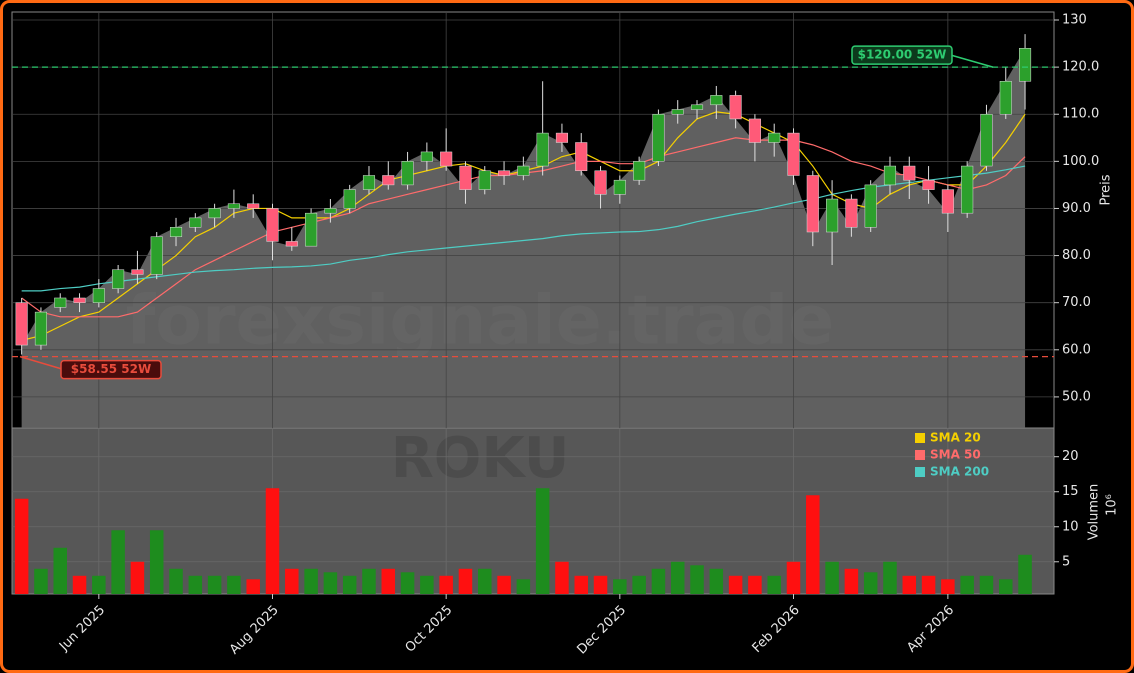  What do you see at coordinates (1076, 208) in the screenshot?
I see `y-tick-label: 90.0` at bounding box center [1076, 208].